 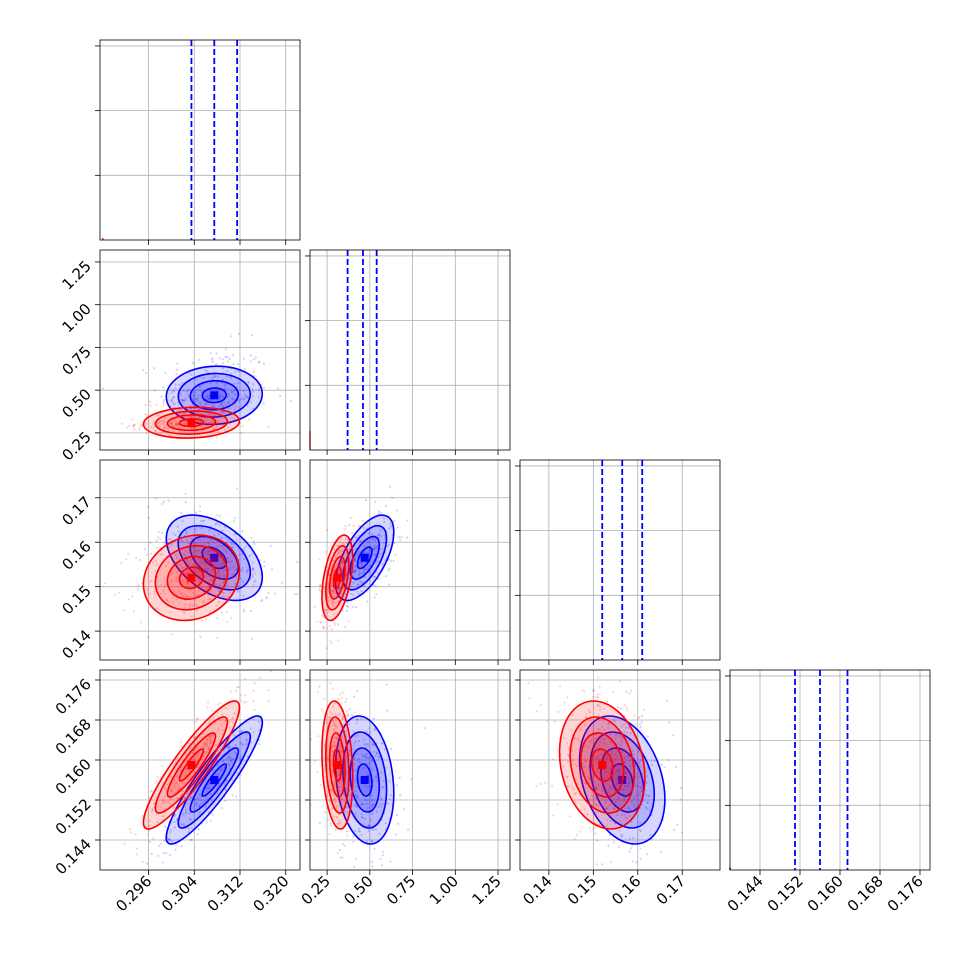 What do you see at coordinates (214, 780) in the screenshot?
I see `contour-line` at bounding box center [214, 780].